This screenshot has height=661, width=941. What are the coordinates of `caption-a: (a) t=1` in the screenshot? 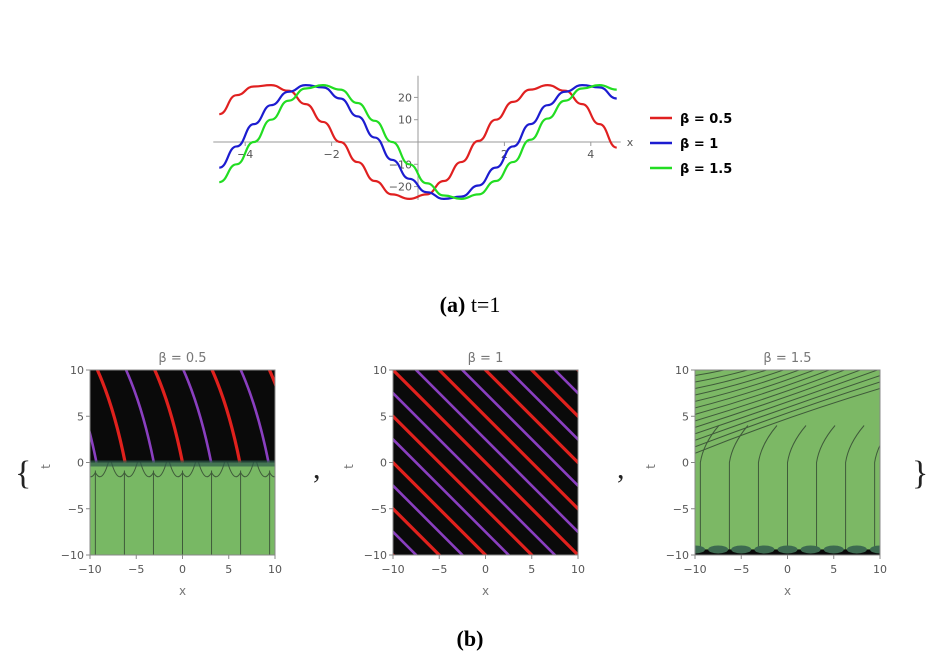 It's located at (470, 305).